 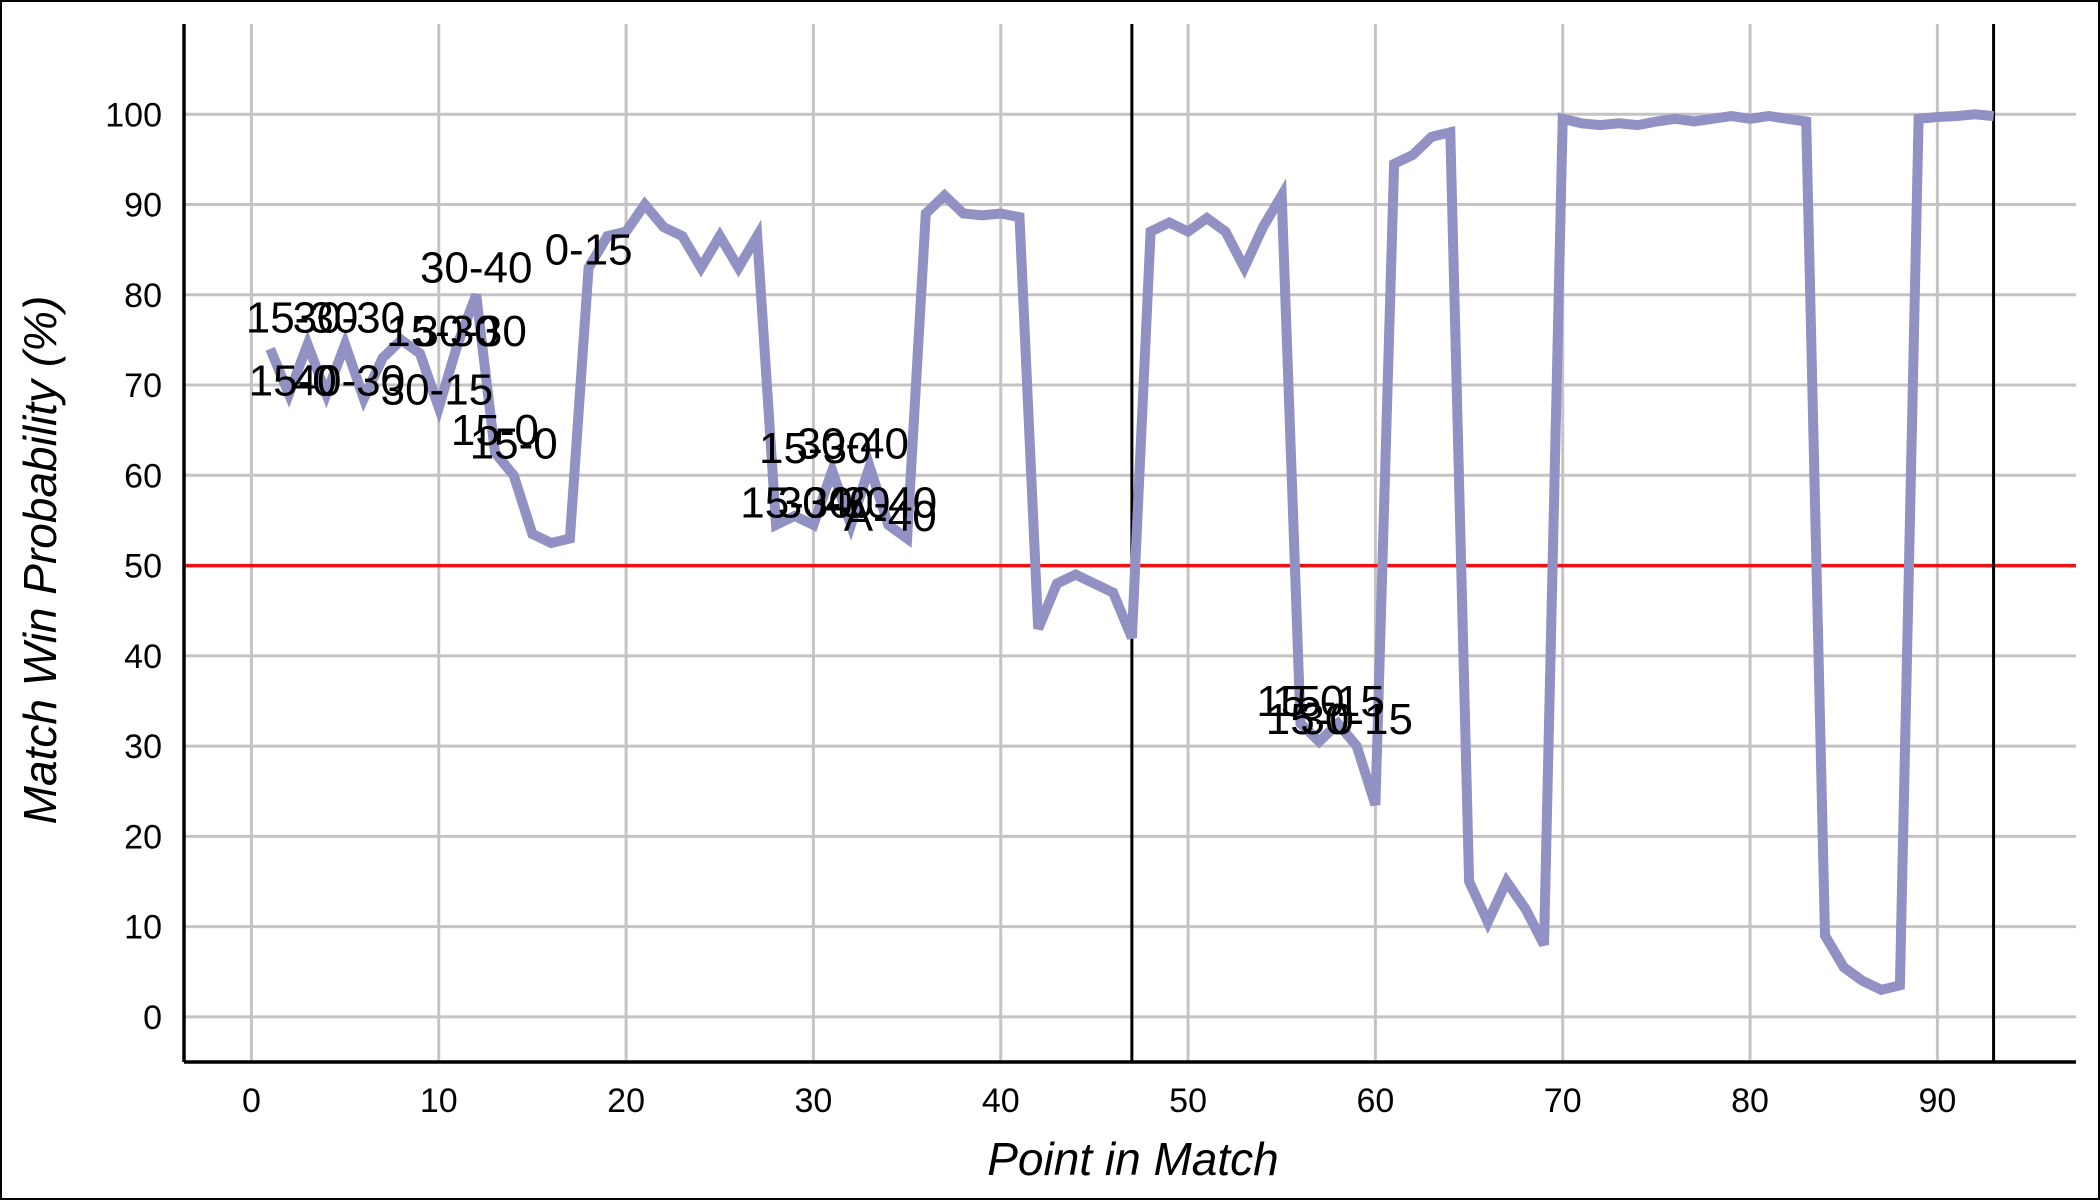 What do you see at coordinates (1188, 1101) in the screenshot?
I see `x-tick-label: 50` at bounding box center [1188, 1101].